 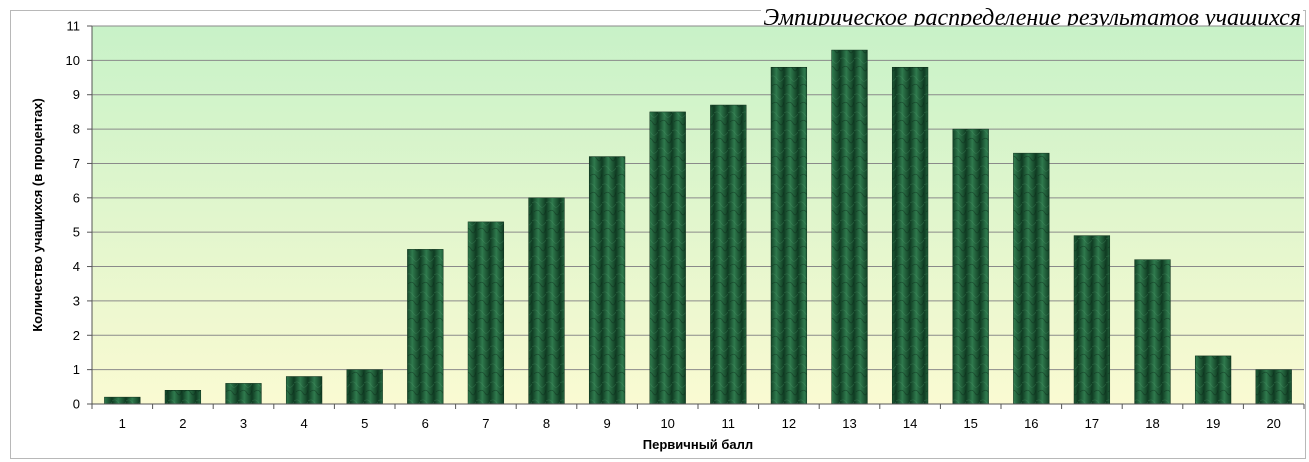 What do you see at coordinates (1213, 423) in the screenshot?
I see `x-tick-label: 19` at bounding box center [1213, 423].